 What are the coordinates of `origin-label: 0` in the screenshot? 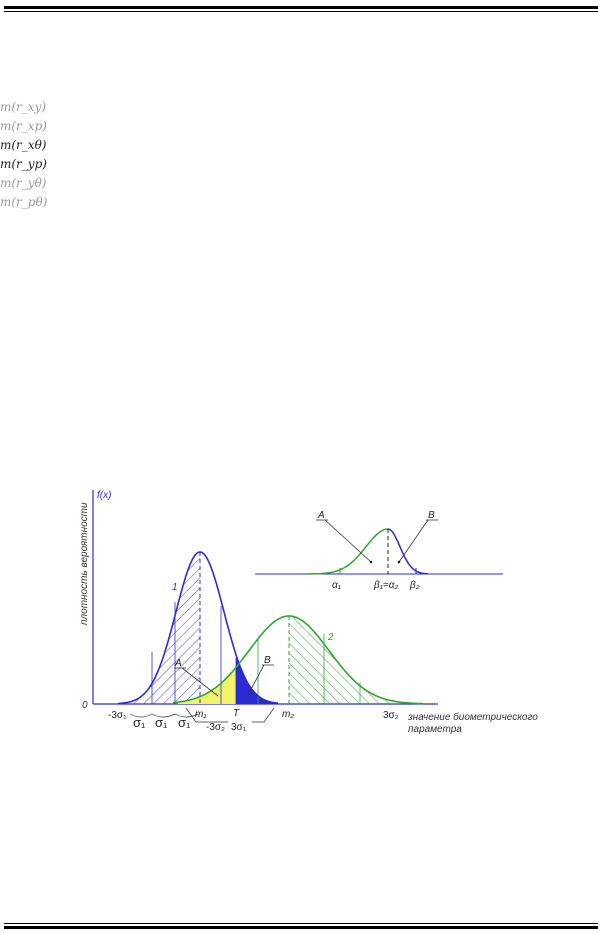 It's located at (85, 705).